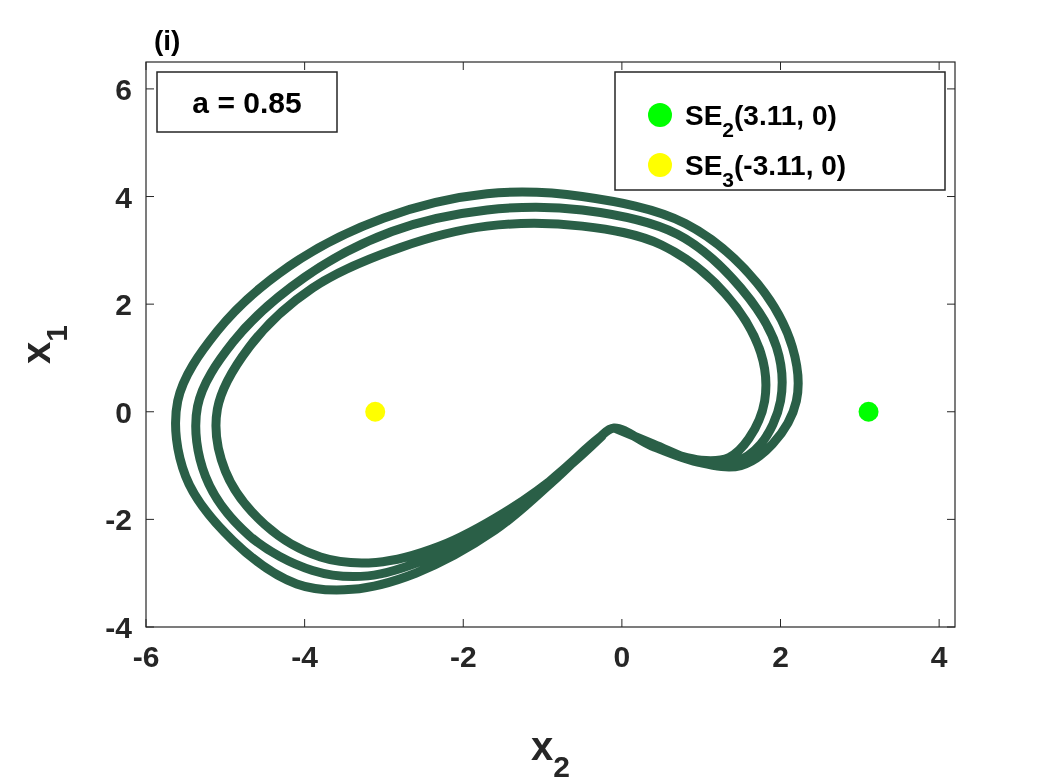  I want to click on annotation: a = 0.85, so click(247, 102).